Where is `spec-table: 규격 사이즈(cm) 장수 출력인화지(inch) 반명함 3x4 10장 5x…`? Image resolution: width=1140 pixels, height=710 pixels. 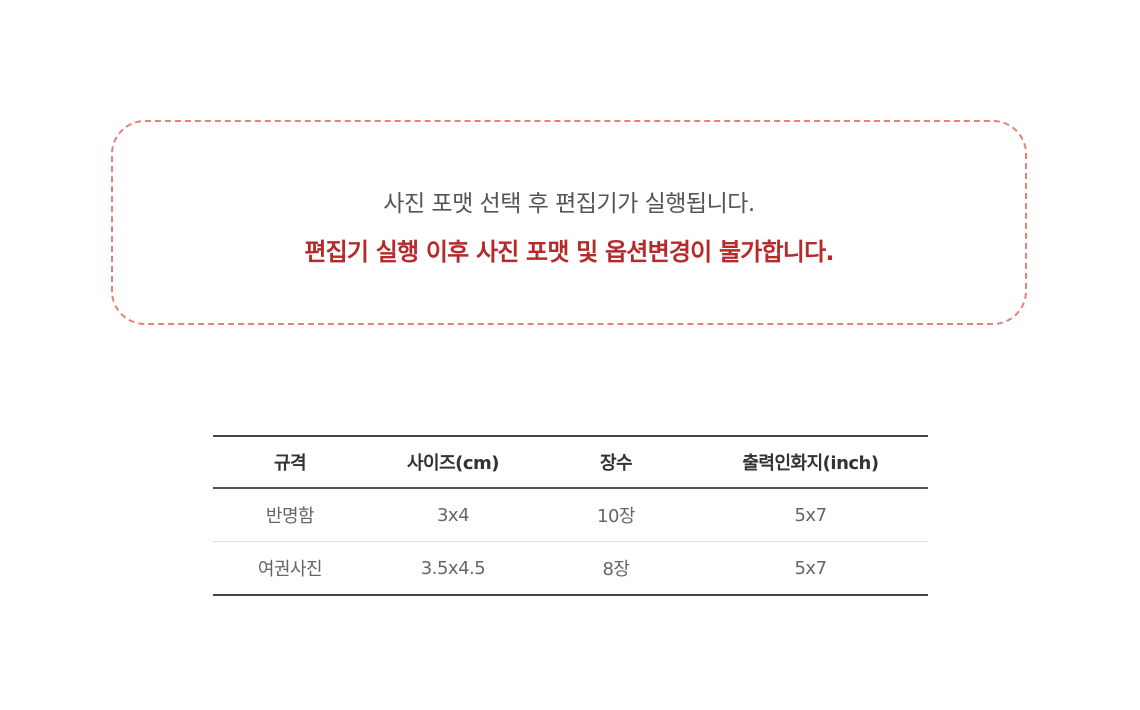
spec-table: 규격 사이즈(cm) 장수 출력인화지(inch) 반명함 3x4 10장 5x… is located at coordinates (570, 515).